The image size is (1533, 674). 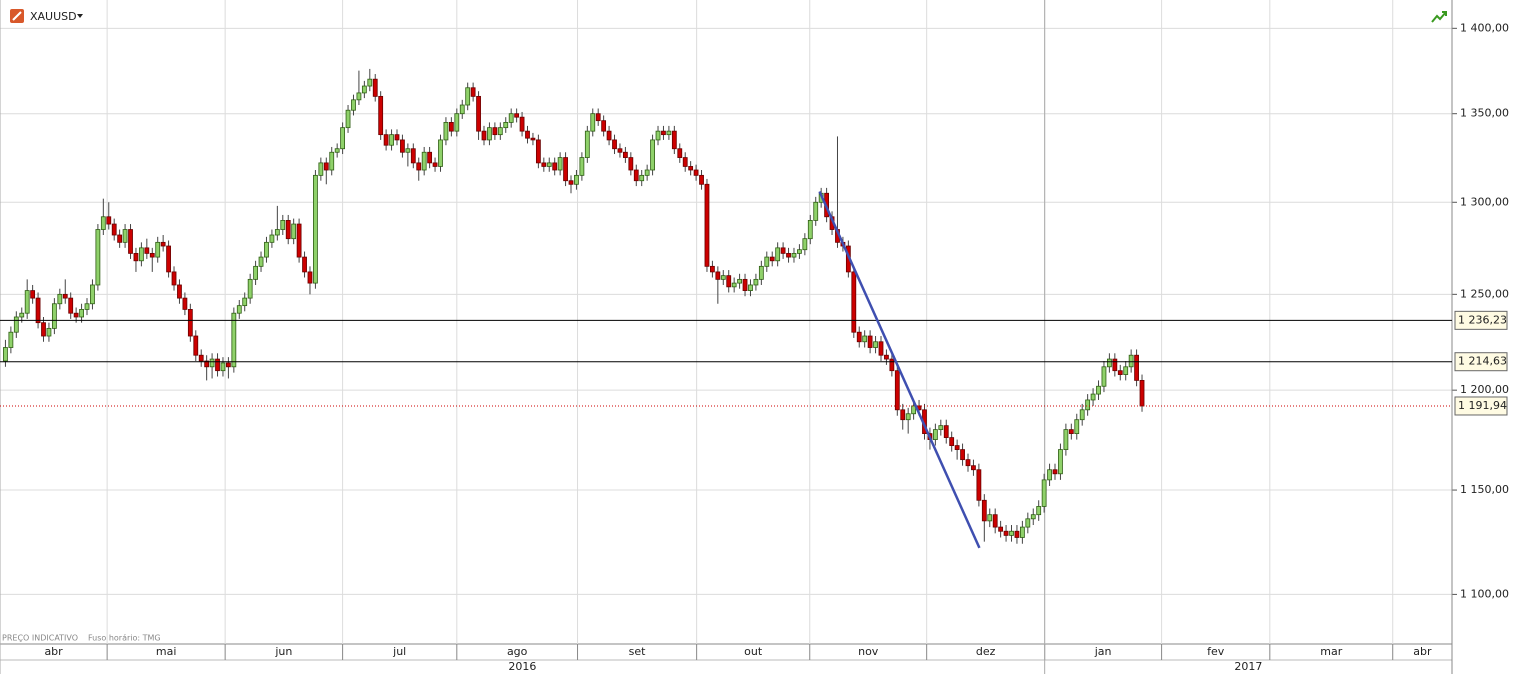 What do you see at coordinates (1103, 651) in the screenshot?
I see `x-tick-label: jan` at bounding box center [1103, 651].